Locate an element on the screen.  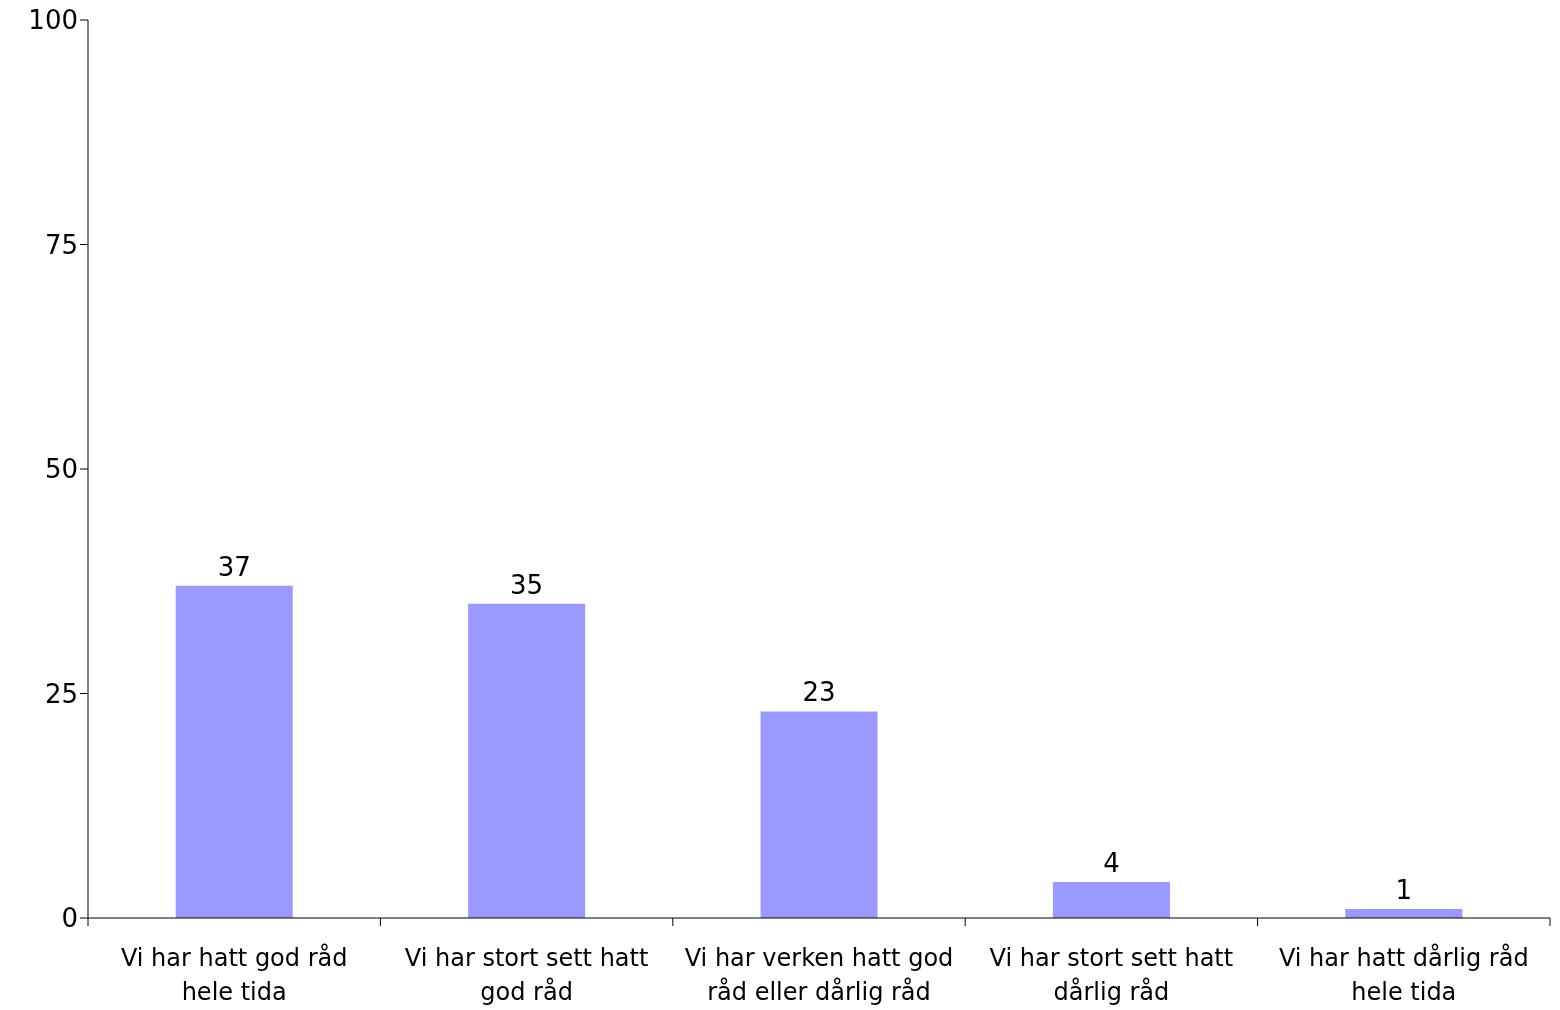
y-tick-label: 75 is located at coordinates (61, 244).